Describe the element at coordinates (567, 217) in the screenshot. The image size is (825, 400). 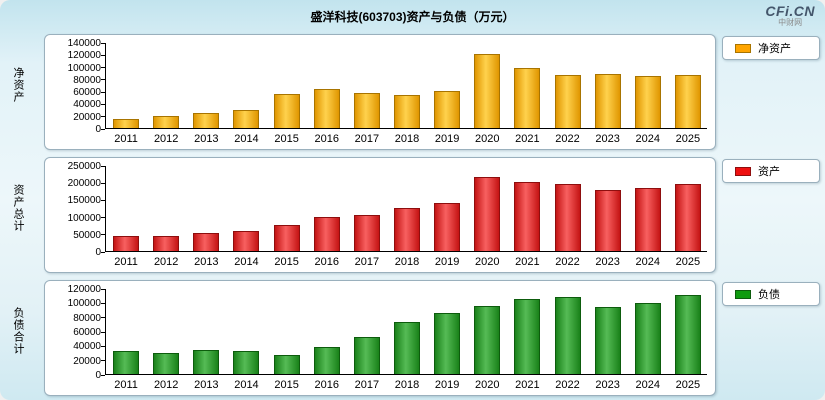
I see `bar-total-assets-2022` at that location.